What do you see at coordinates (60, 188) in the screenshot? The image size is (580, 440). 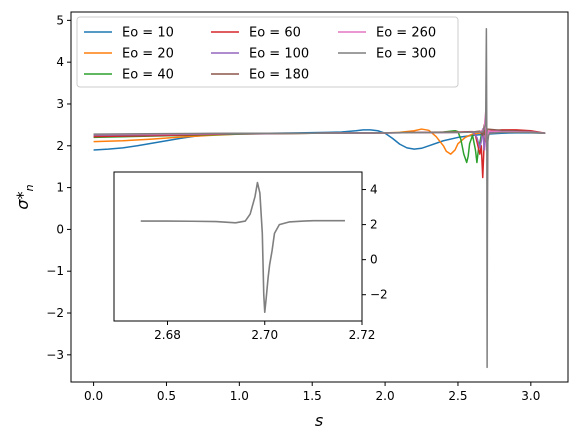 I see `y-tick-label: 1` at bounding box center [60, 188].